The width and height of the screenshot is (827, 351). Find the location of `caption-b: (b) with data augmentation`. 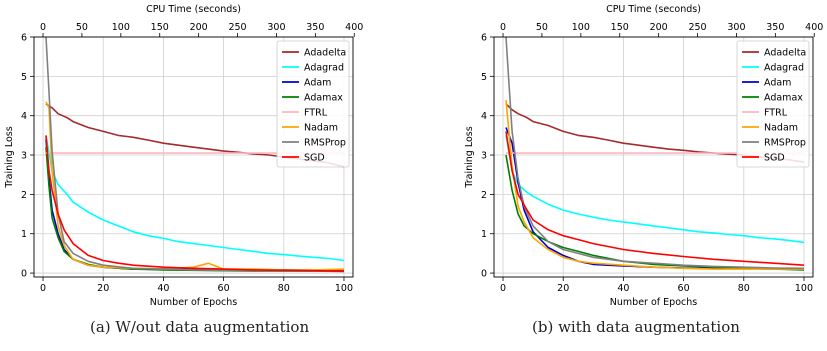

caption-b: (b) with data augmentation is located at coordinates (636, 327).